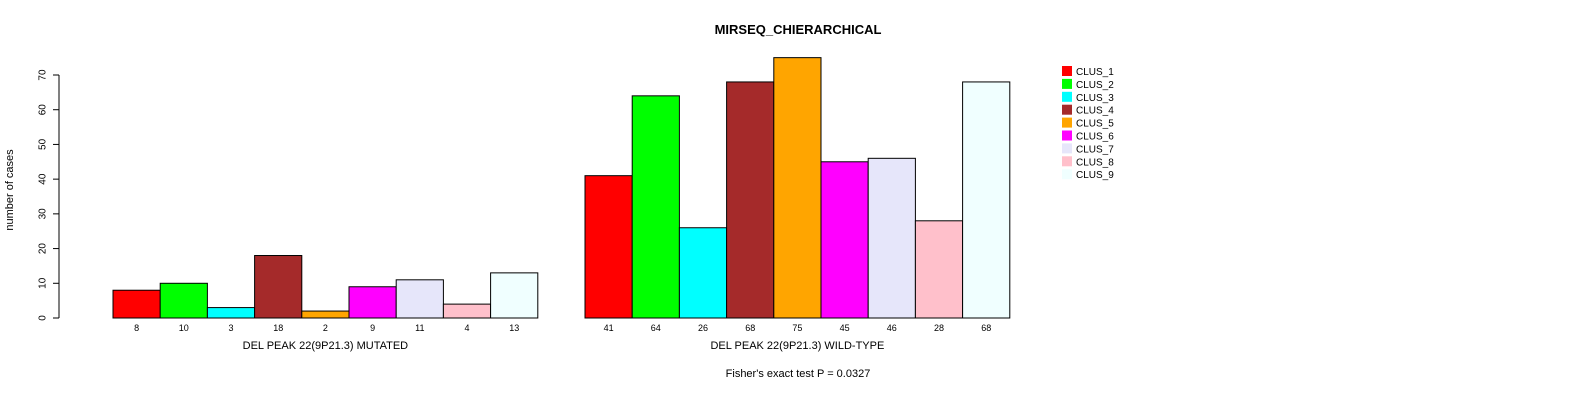 The height and width of the screenshot is (400, 1590). I want to click on legend-label: CLUS_7, so click(1095, 149).